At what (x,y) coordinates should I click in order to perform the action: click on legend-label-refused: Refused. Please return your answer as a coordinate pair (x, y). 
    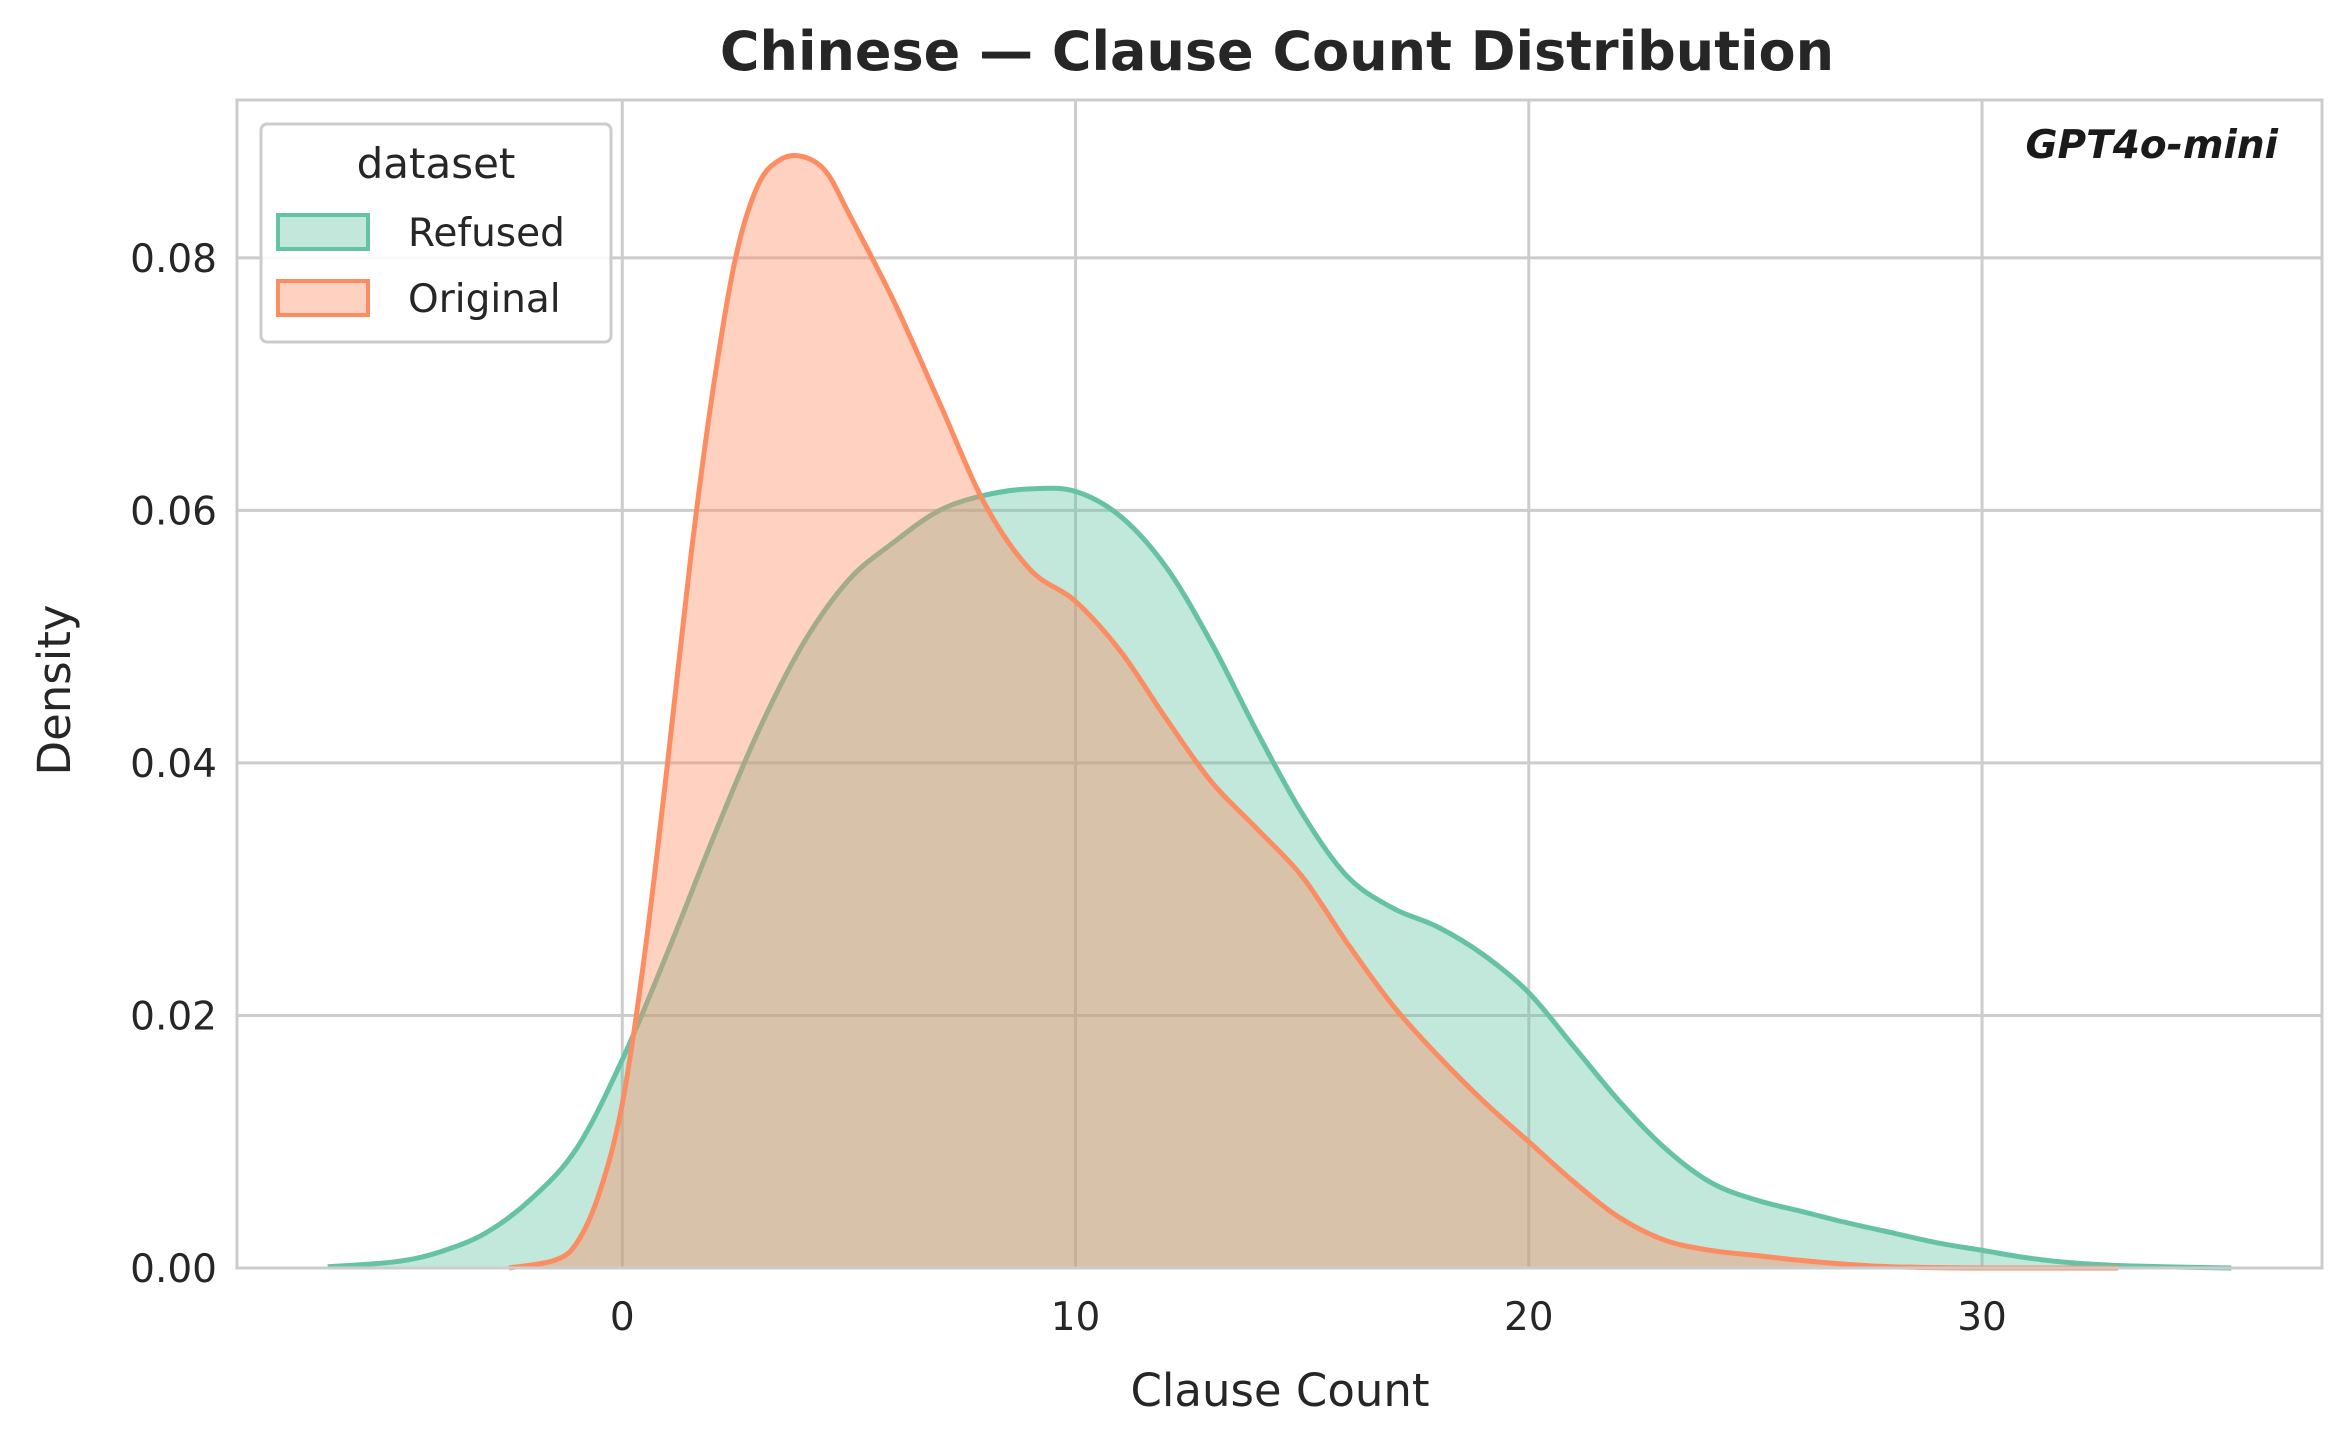
    Looking at the image, I should click on (486, 233).